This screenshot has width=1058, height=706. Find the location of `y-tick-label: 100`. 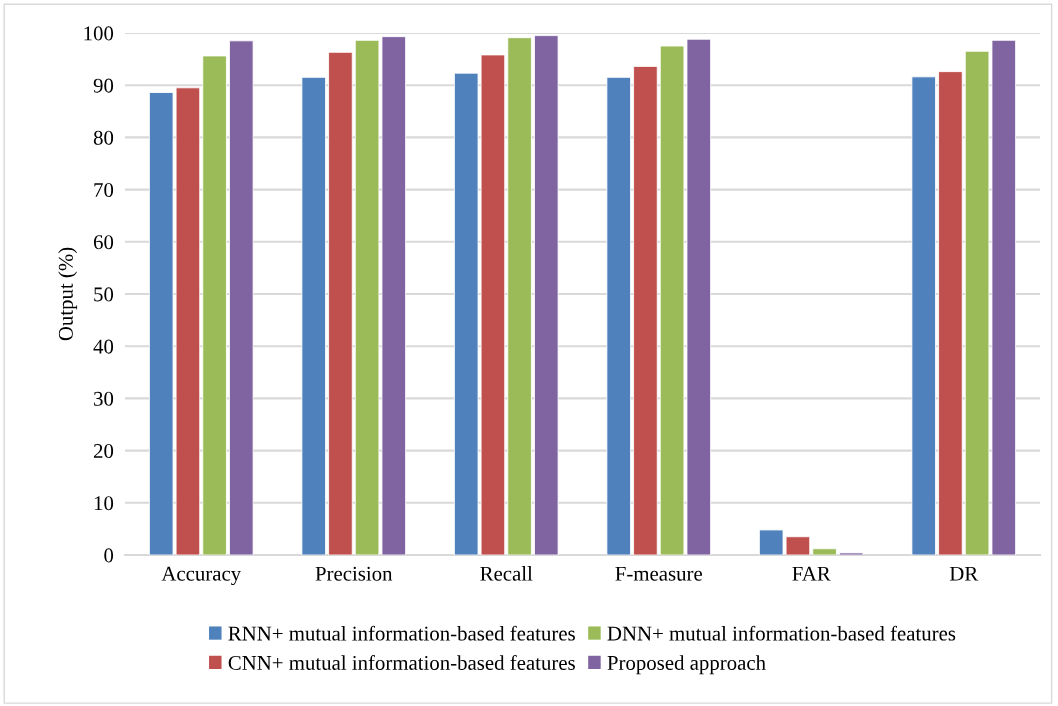

y-tick-label: 100 is located at coordinates (99, 33).